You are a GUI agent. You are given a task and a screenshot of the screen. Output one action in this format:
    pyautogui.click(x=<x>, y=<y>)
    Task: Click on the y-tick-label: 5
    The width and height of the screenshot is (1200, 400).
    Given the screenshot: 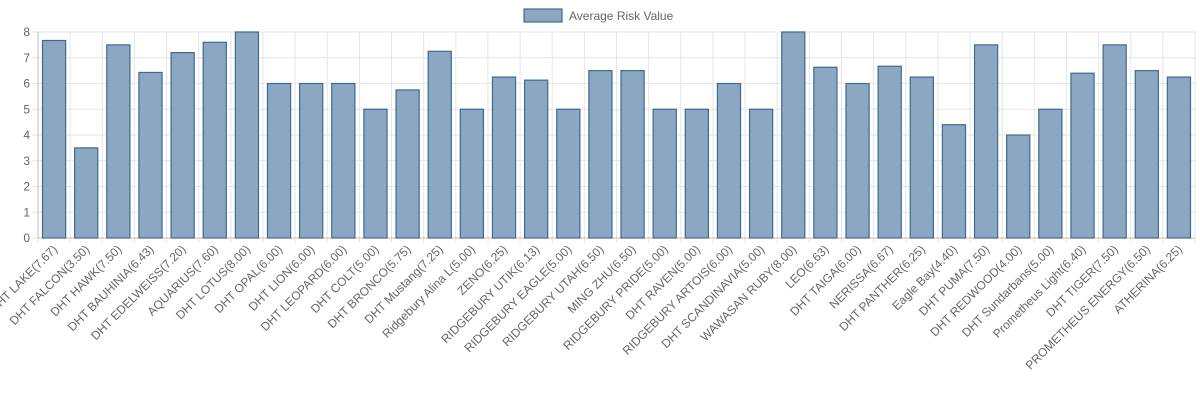 What is the action you would take?
    pyautogui.click(x=26, y=109)
    